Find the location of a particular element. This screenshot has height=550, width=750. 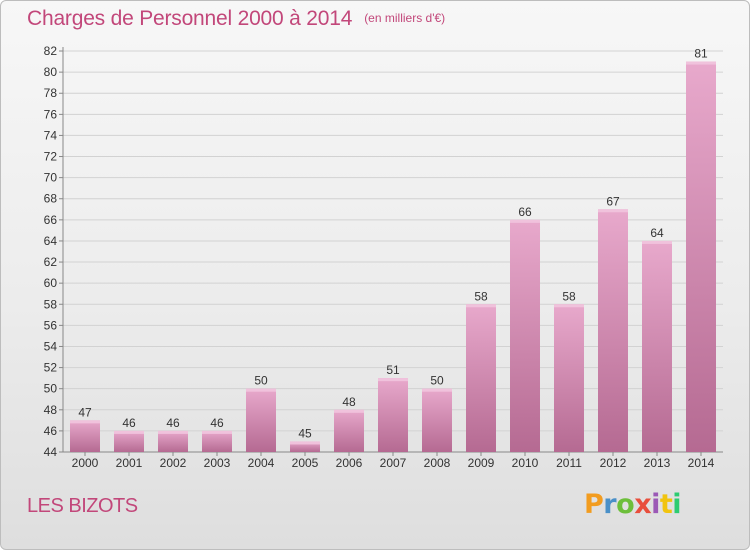

x-tick-label: 2006 is located at coordinates (349, 463).